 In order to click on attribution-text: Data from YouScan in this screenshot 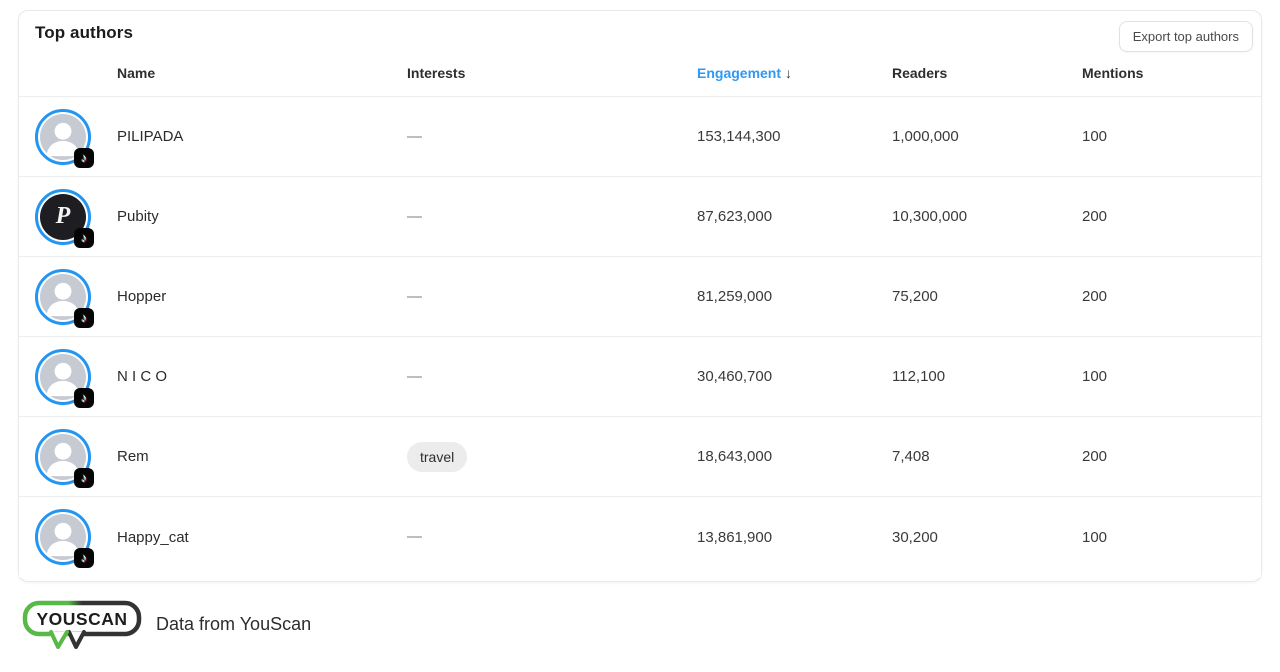, I will do `click(234, 623)`.